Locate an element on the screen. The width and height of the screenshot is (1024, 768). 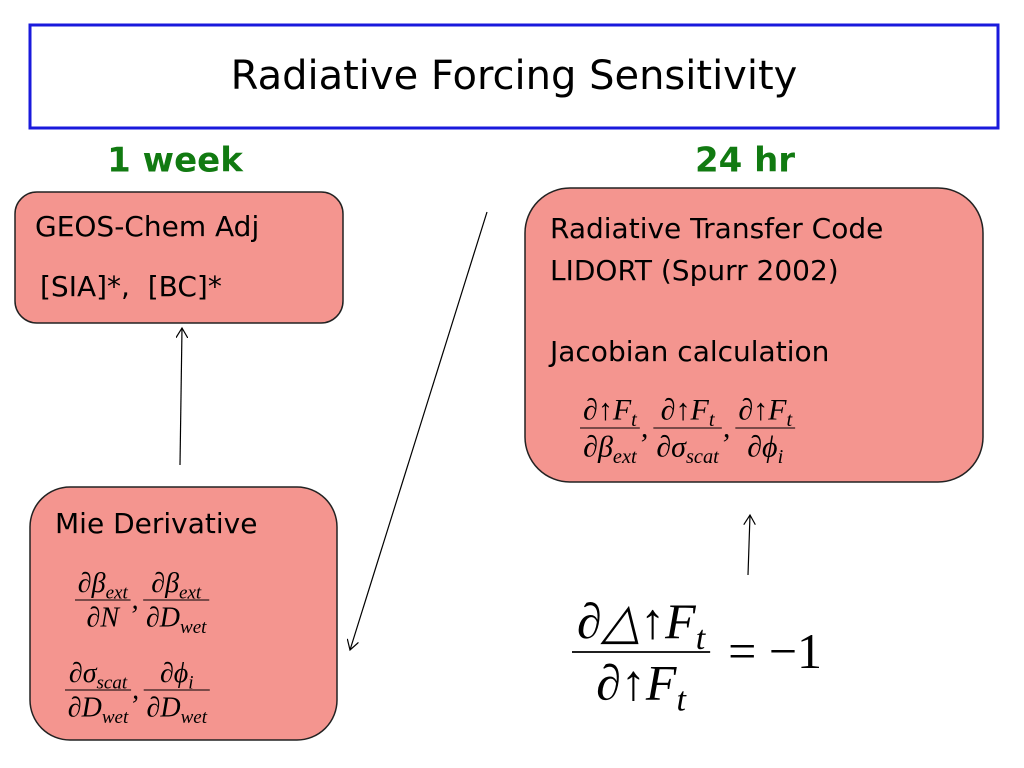
math-main: ∂N is located at coordinates (104, 618).